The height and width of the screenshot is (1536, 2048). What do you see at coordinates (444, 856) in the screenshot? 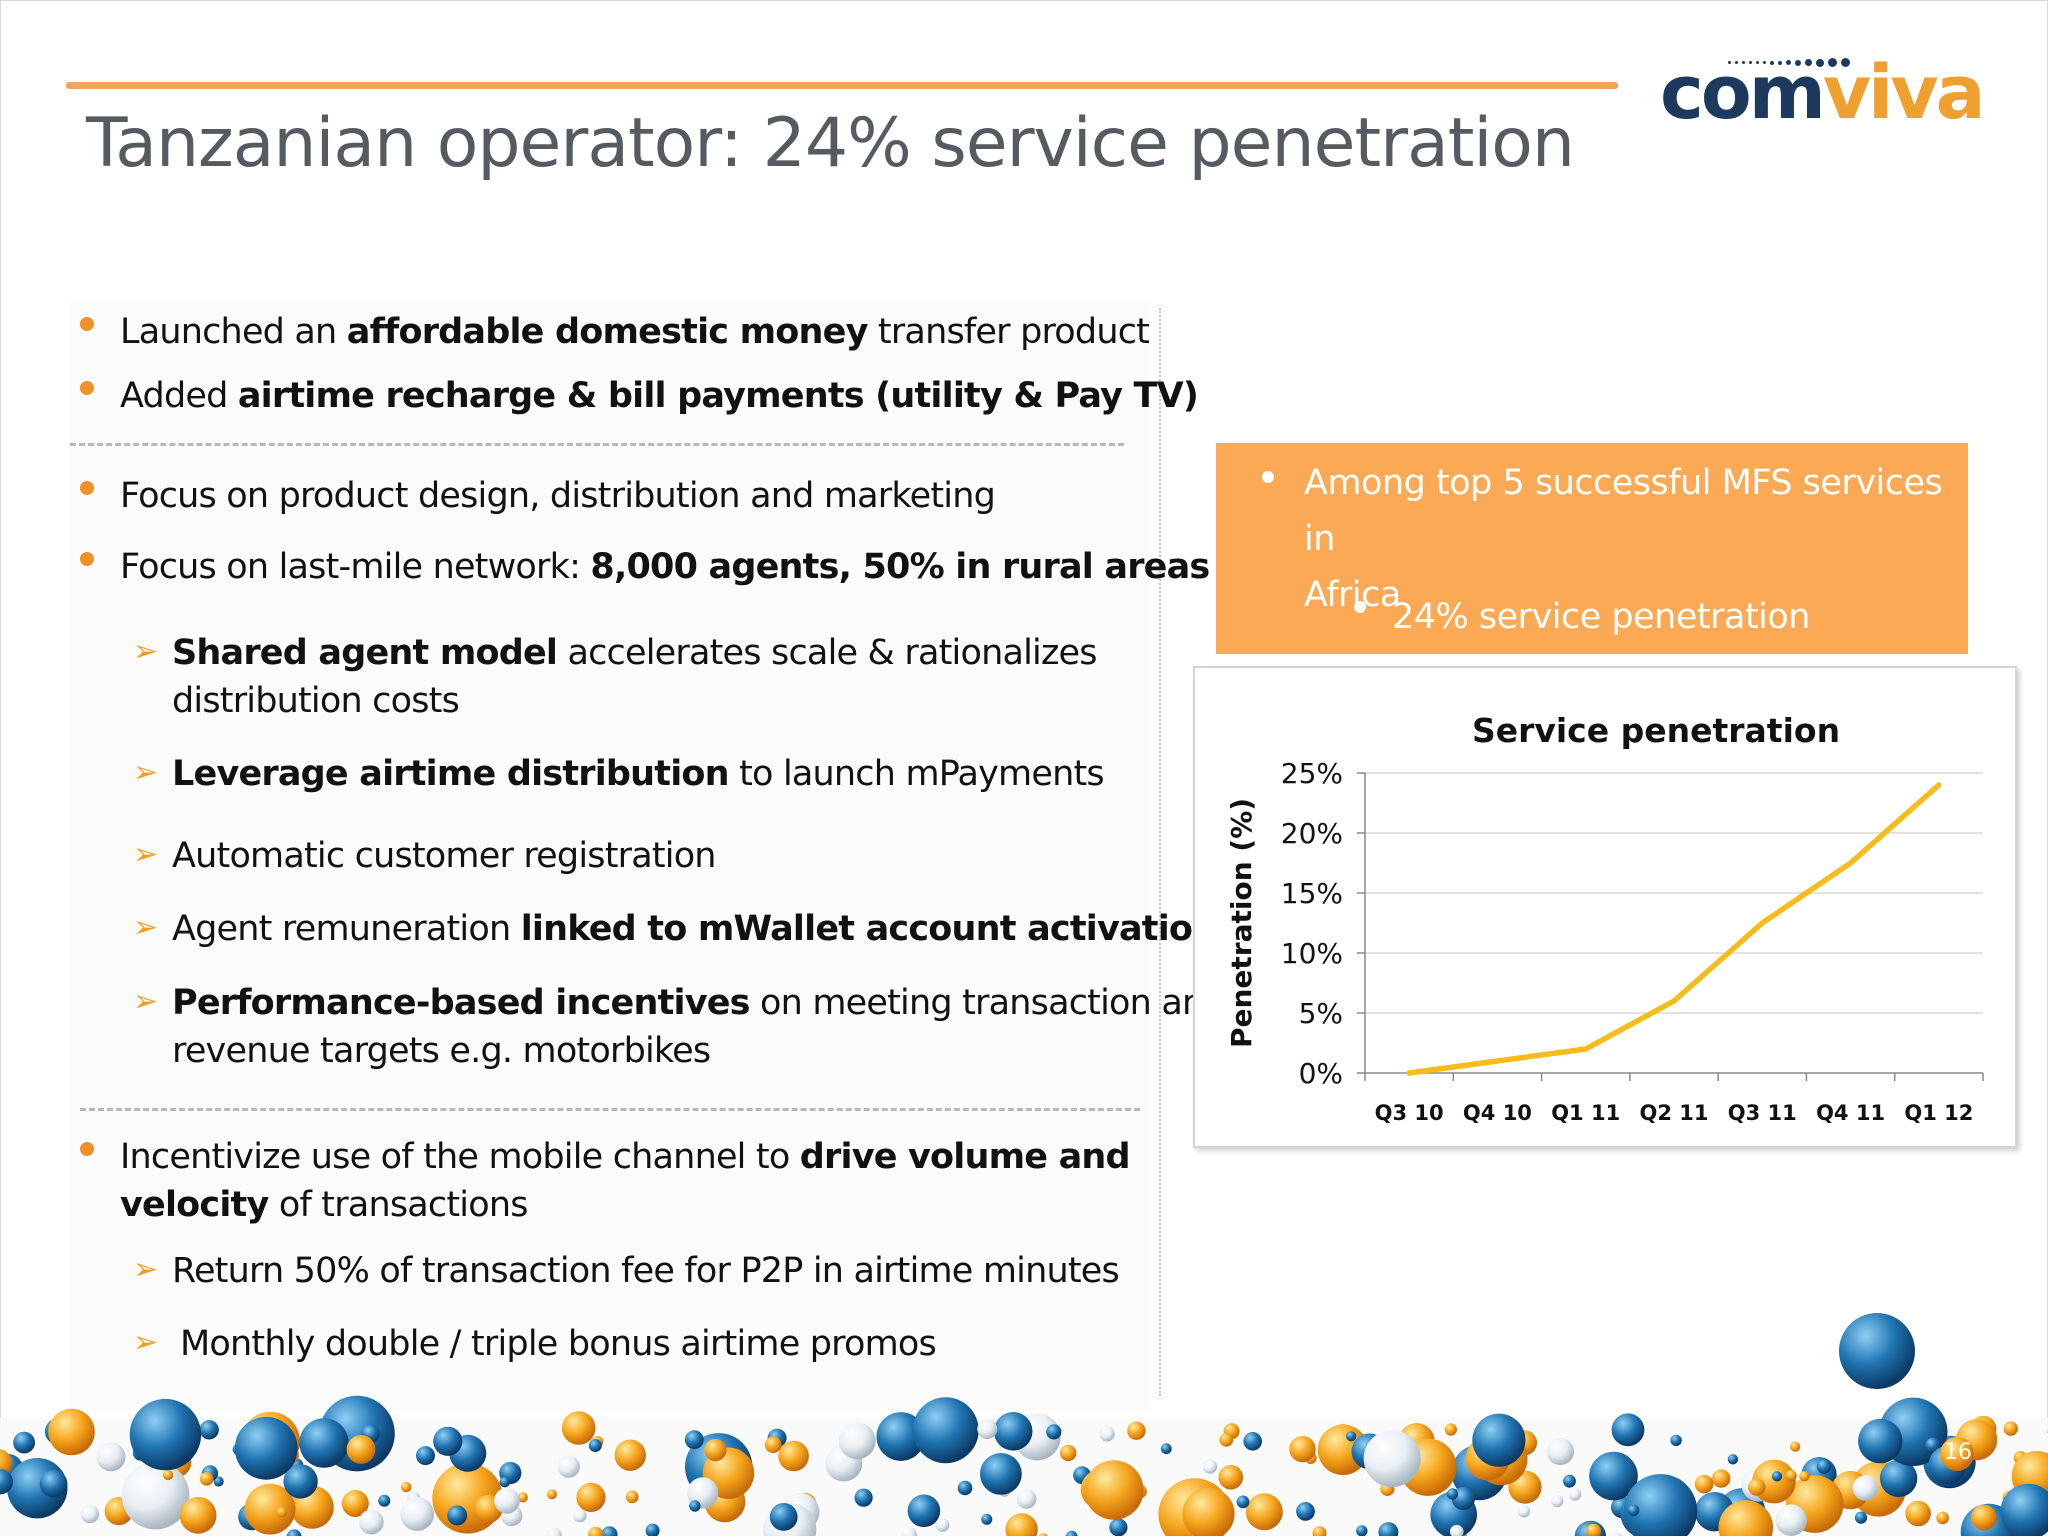
I see `sub-auto-registration: Automatic customer registration` at bounding box center [444, 856].